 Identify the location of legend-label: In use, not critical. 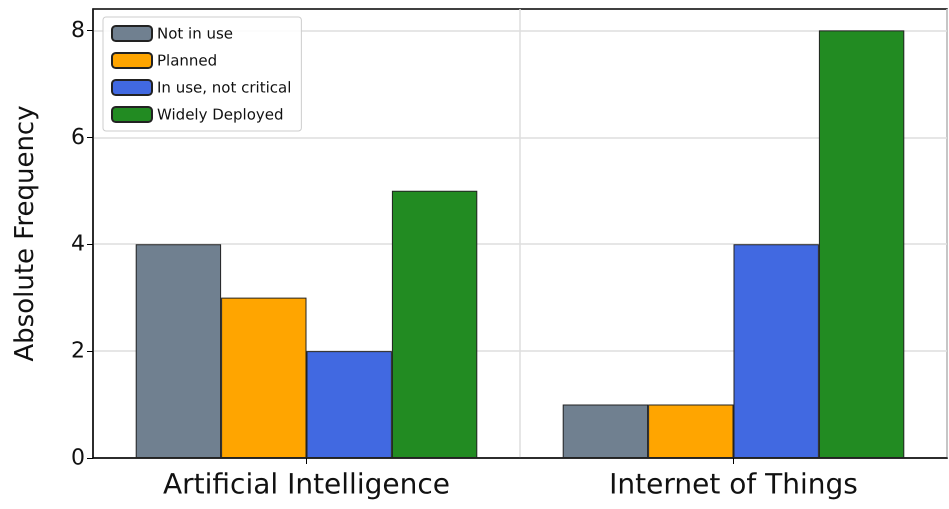
(224, 87).